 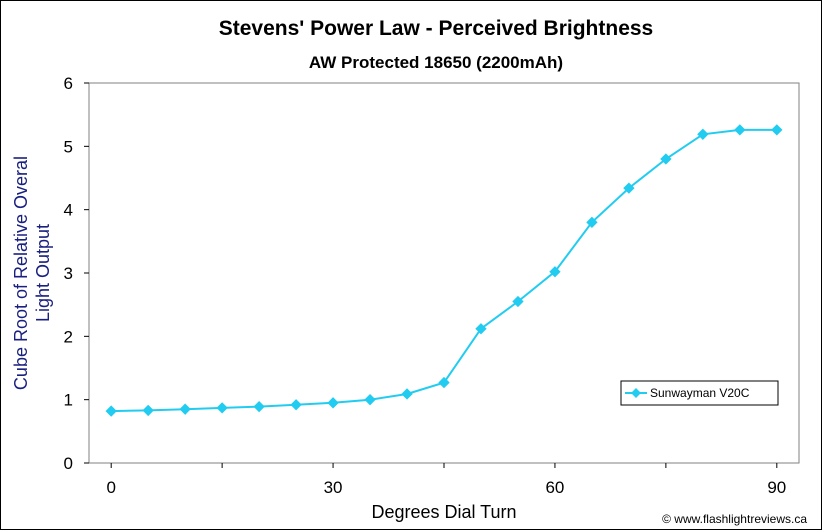 I want to click on x-tick-label: 30, so click(x=333, y=487).